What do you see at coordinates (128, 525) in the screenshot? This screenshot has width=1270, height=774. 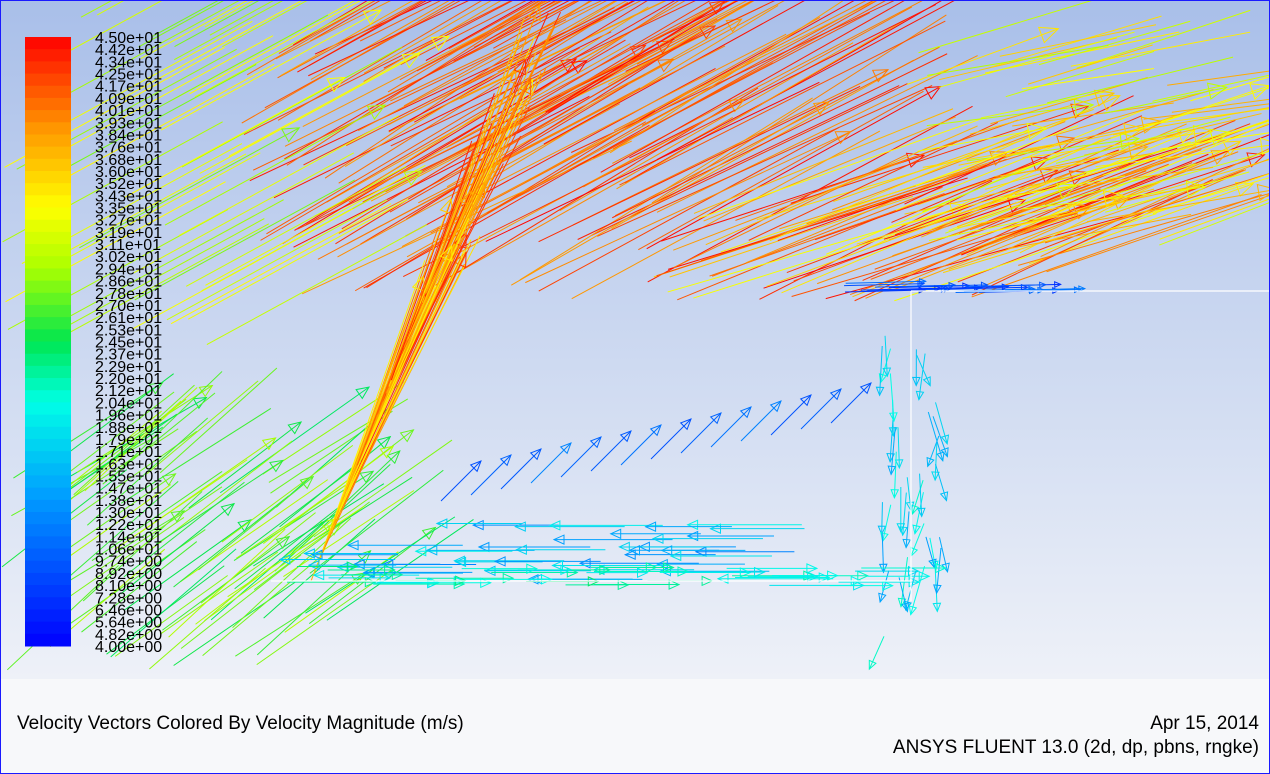 I see `colorbar-tick-label: 1.22e+01` at bounding box center [128, 525].